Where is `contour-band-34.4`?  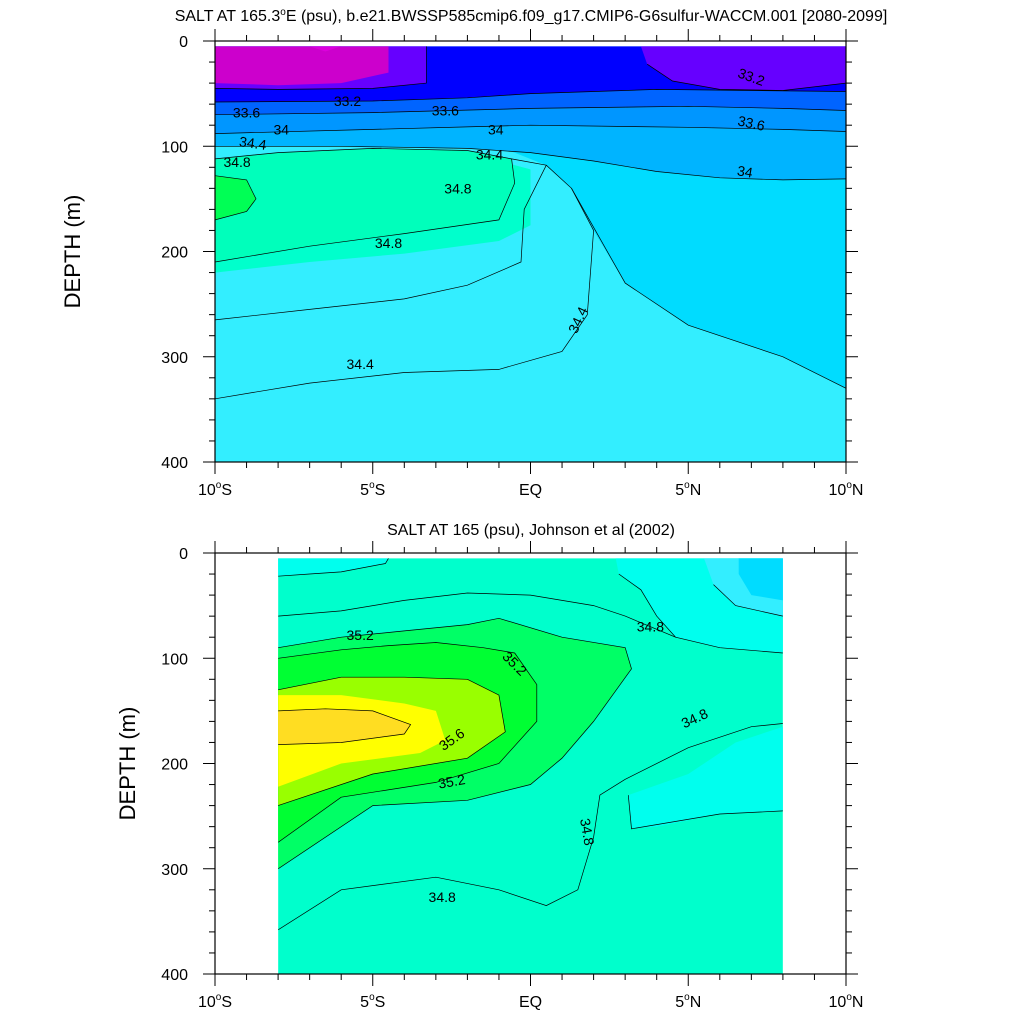
contour-band-34.4 is located at coordinates (678, 270).